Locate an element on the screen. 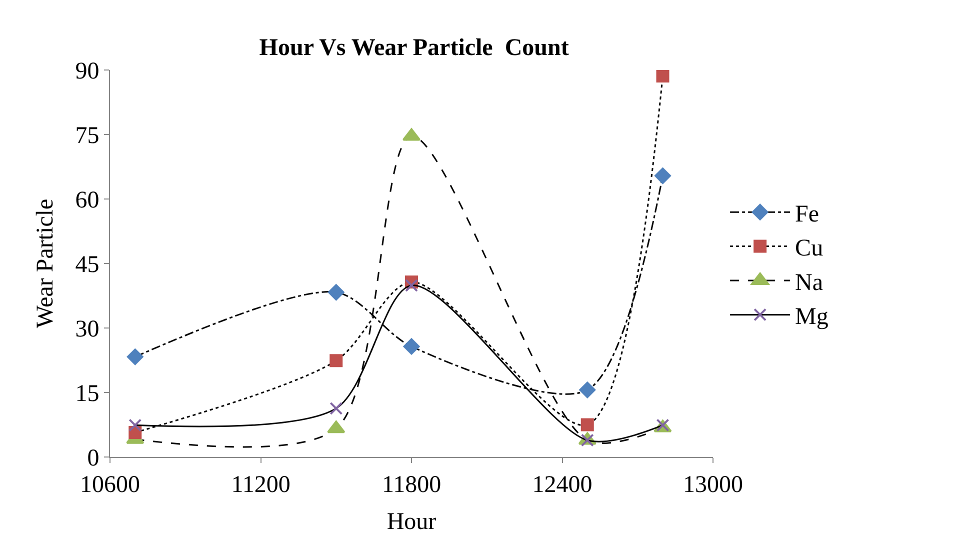 The height and width of the screenshot is (547, 963). x-tick-label: 11800 is located at coordinates (412, 485).